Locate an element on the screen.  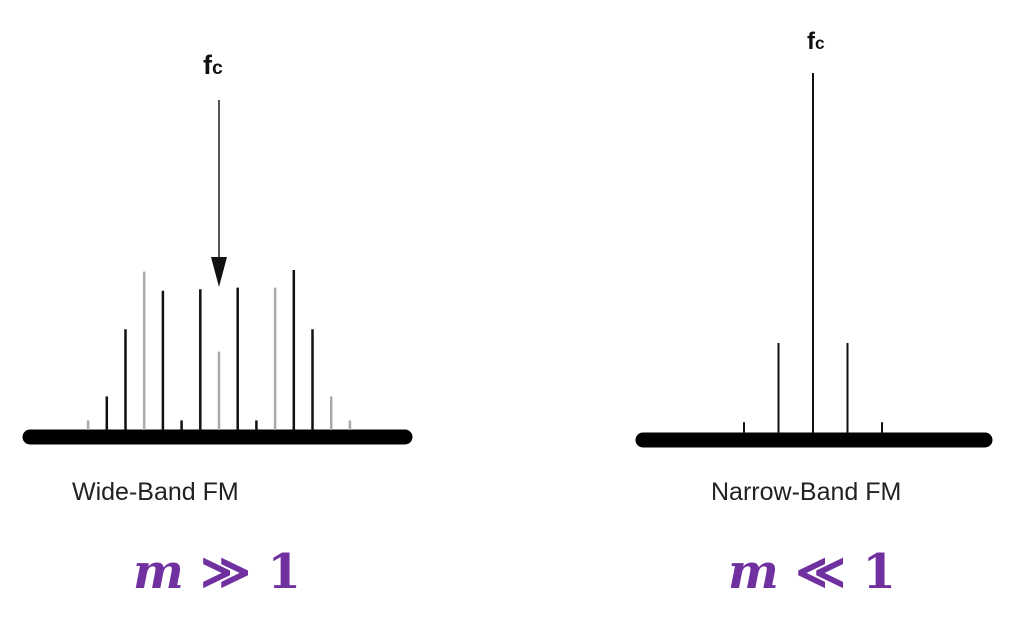
wide-band-condition-var: m is located at coordinates (158, 572).